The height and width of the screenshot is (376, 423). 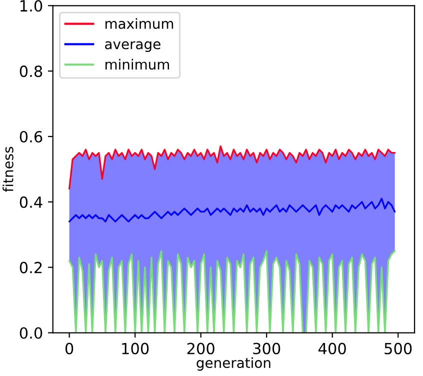 I want to click on x-axis-title: generation, so click(x=233, y=364).